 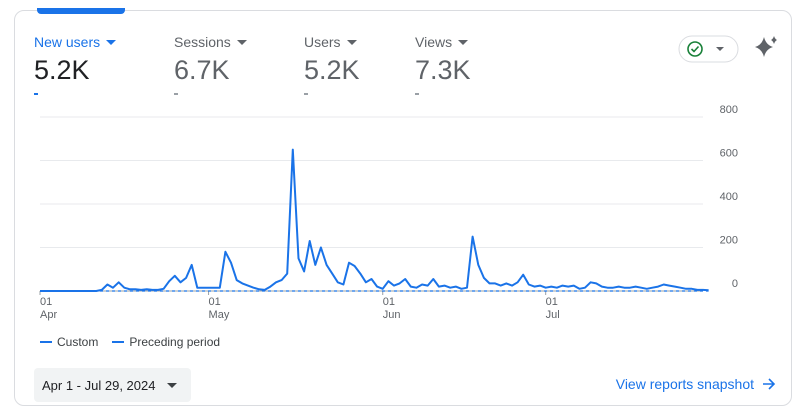 What do you see at coordinates (735, 284) in the screenshot?
I see `y-tick-label: 0` at bounding box center [735, 284].